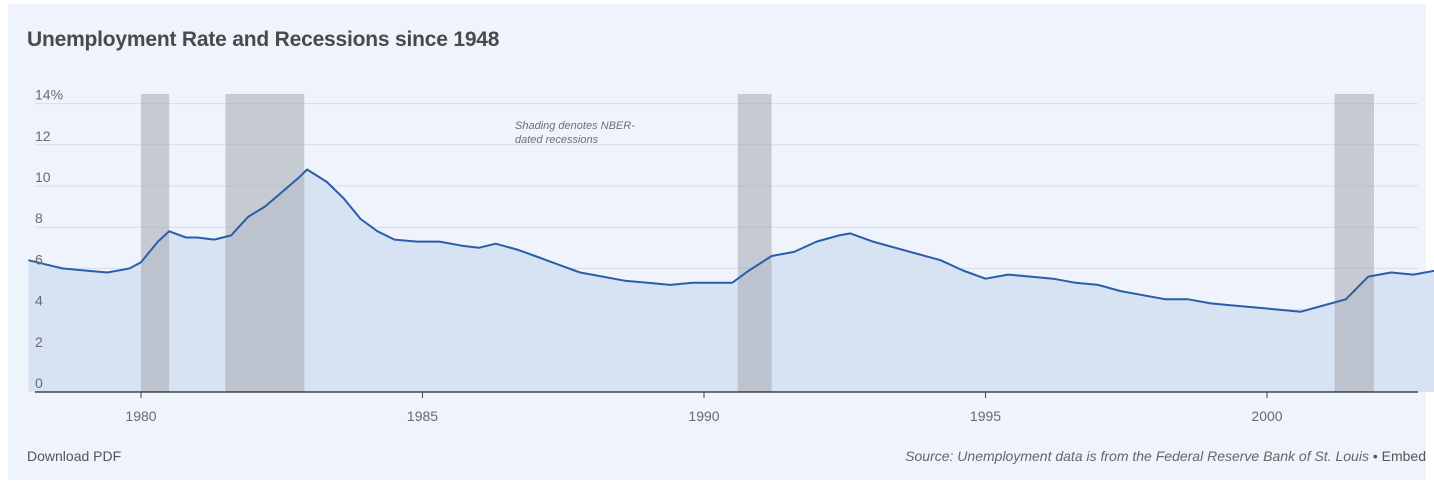  What do you see at coordinates (575, 133) in the screenshot?
I see `recession-annotation: Shading denotes NBER-dated recessions` at bounding box center [575, 133].